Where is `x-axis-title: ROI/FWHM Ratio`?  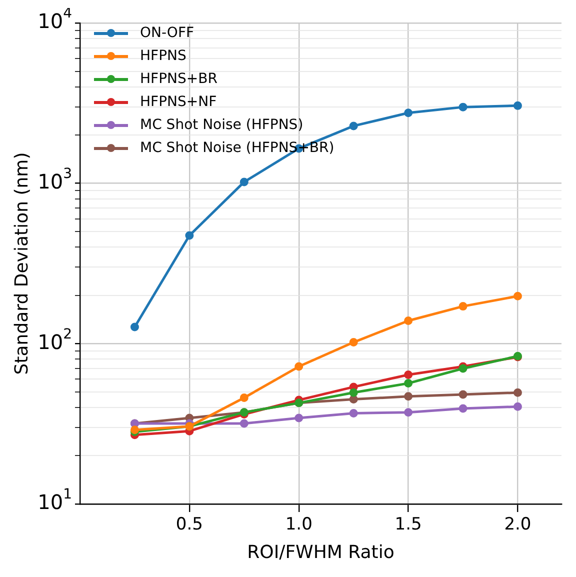
x-axis-title: ROI/FWHM Ratio is located at coordinates (320, 552).